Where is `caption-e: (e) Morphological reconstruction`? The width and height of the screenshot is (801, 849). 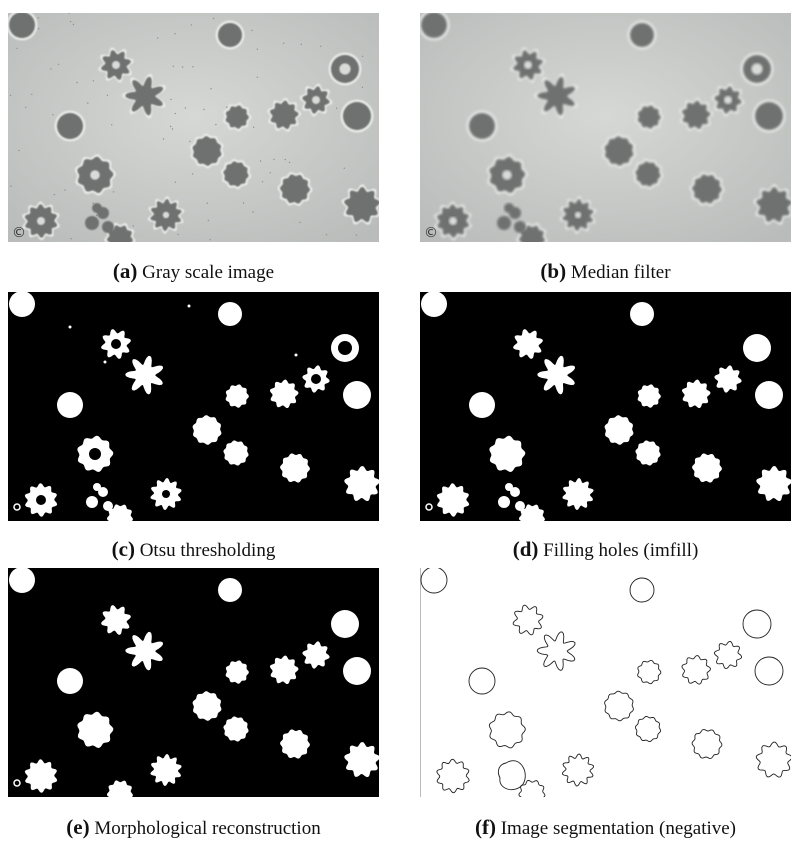 caption-e: (e) Morphological reconstruction is located at coordinates (193, 828).